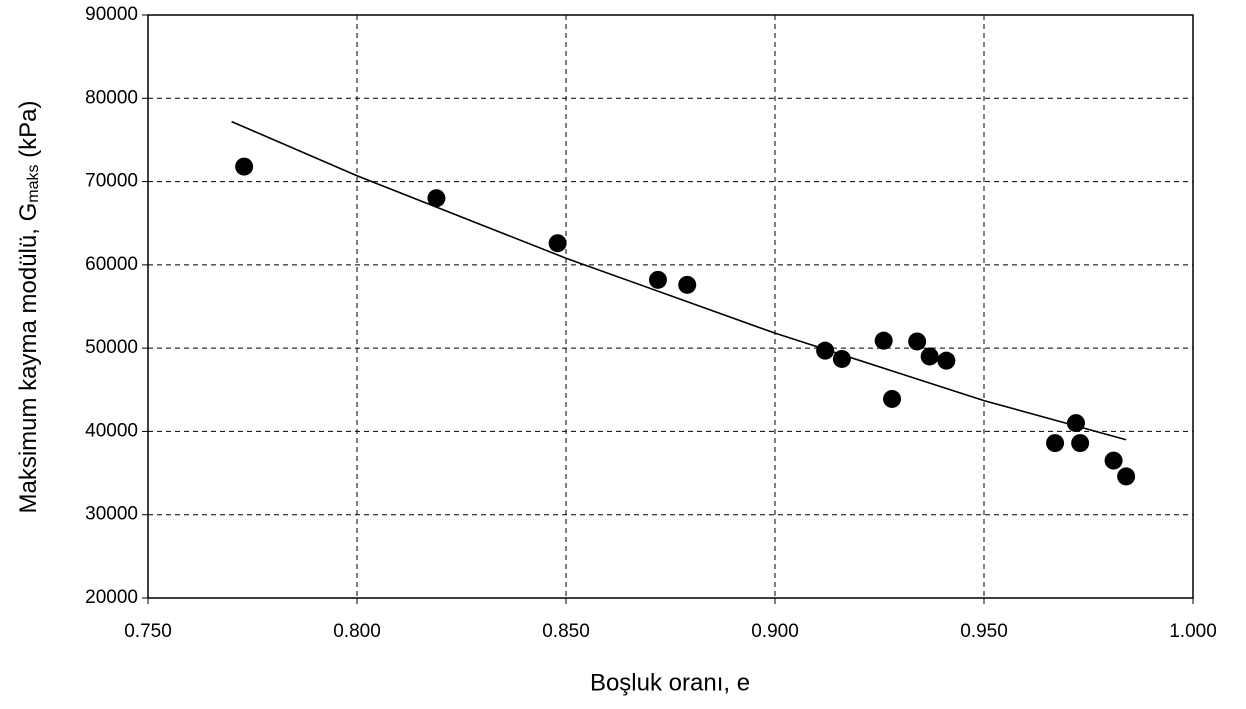 Image resolution: width=1246 pixels, height=709 pixels. I want to click on x-tick-label: 0.950, so click(984, 631).